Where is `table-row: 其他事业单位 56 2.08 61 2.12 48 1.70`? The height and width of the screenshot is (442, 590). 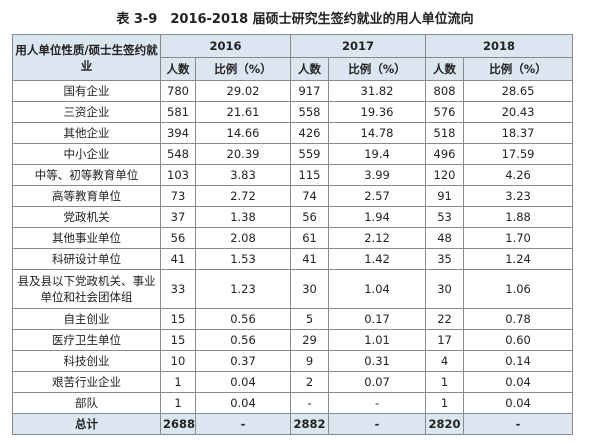 table-row: 其他事业单位 56 2.08 61 2.12 48 1.70 is located at coordinates (293, 238).